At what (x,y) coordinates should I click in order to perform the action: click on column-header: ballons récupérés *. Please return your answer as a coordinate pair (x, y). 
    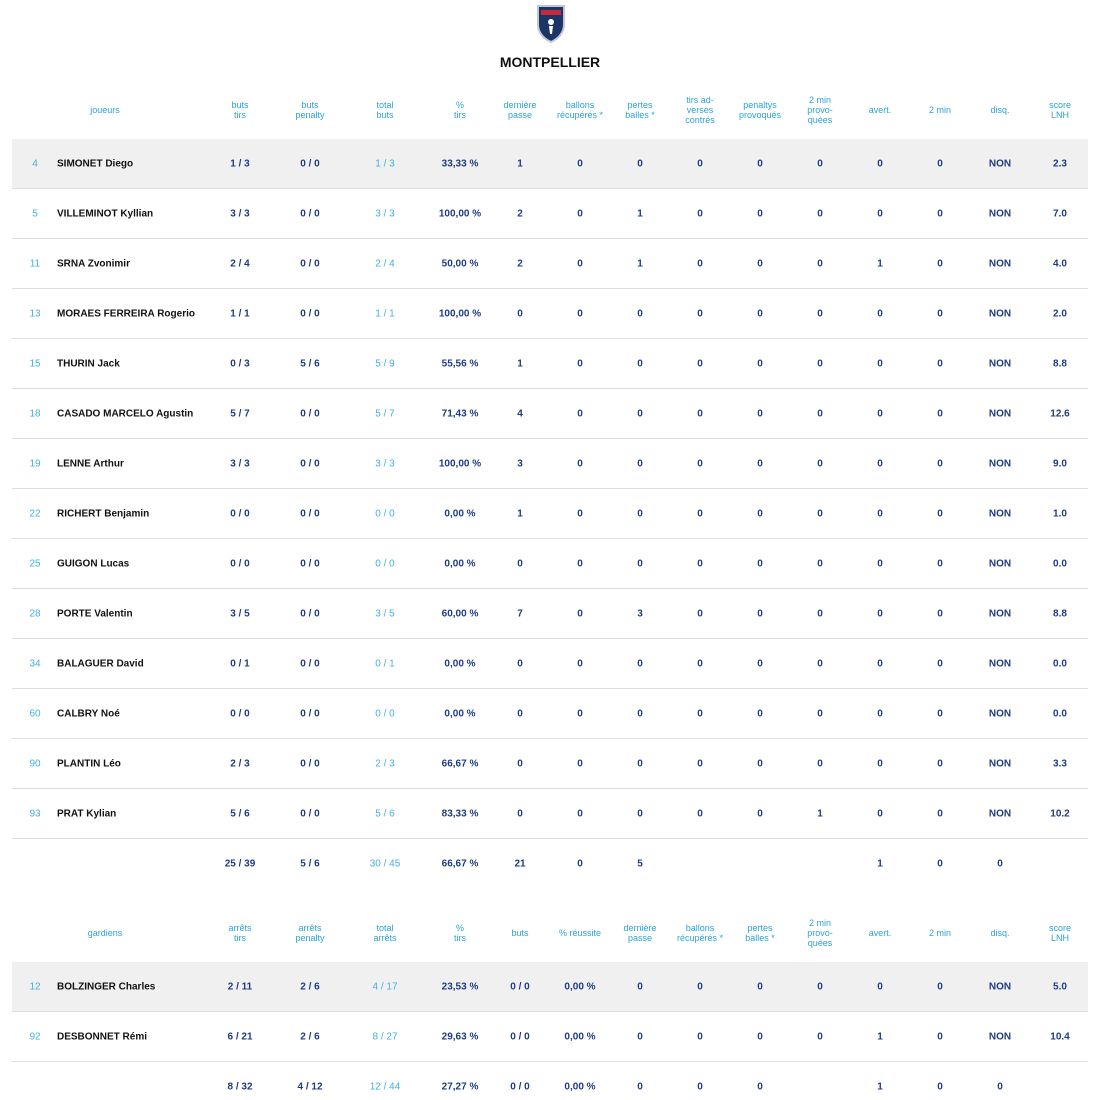
    Looking at the image, I should click on (700, 933).